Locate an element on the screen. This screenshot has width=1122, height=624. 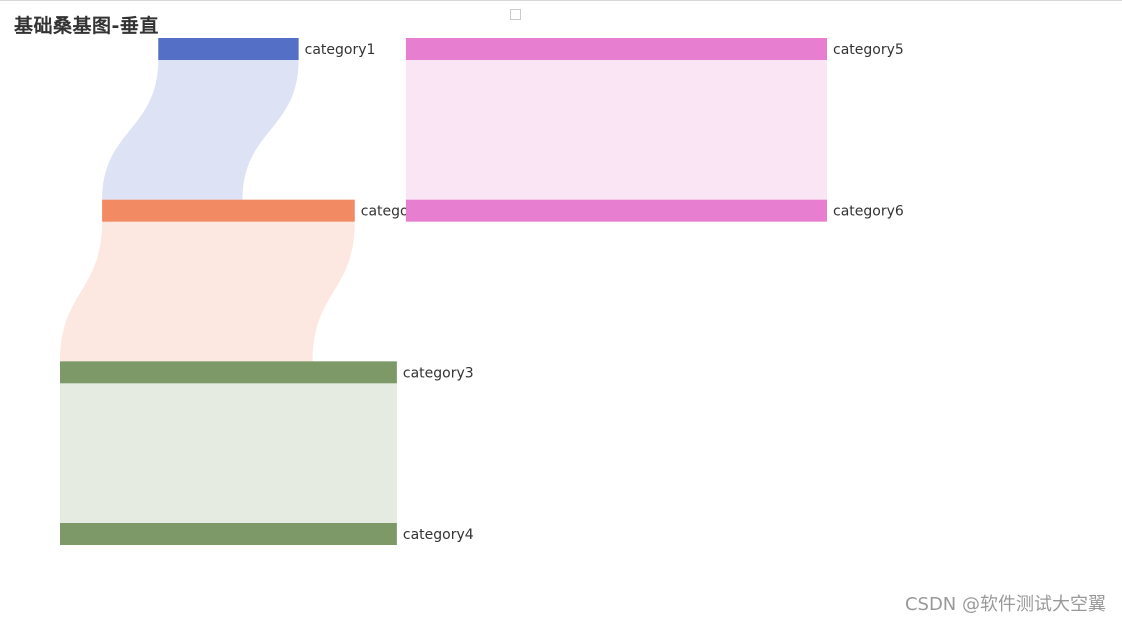
sankey-link-category3-category4 is located at coordinates (228, 453).